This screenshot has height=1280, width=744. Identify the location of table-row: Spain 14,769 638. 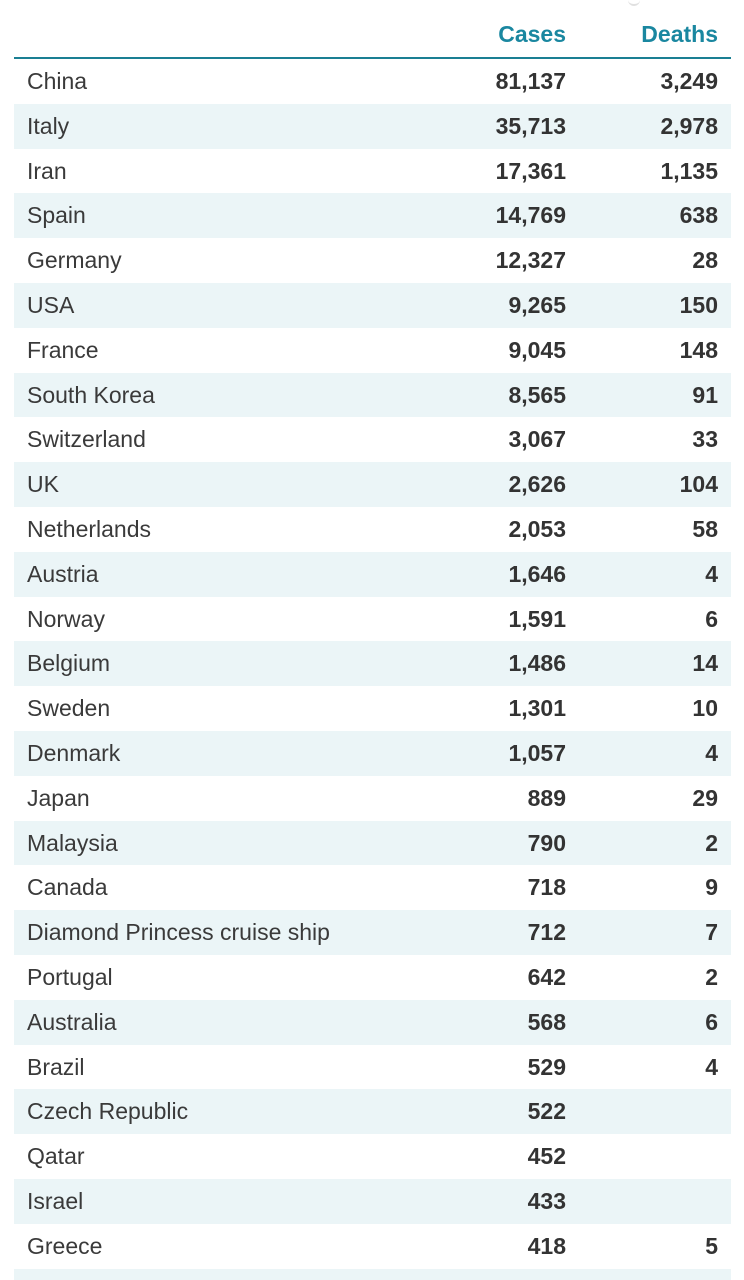
(372, 216).